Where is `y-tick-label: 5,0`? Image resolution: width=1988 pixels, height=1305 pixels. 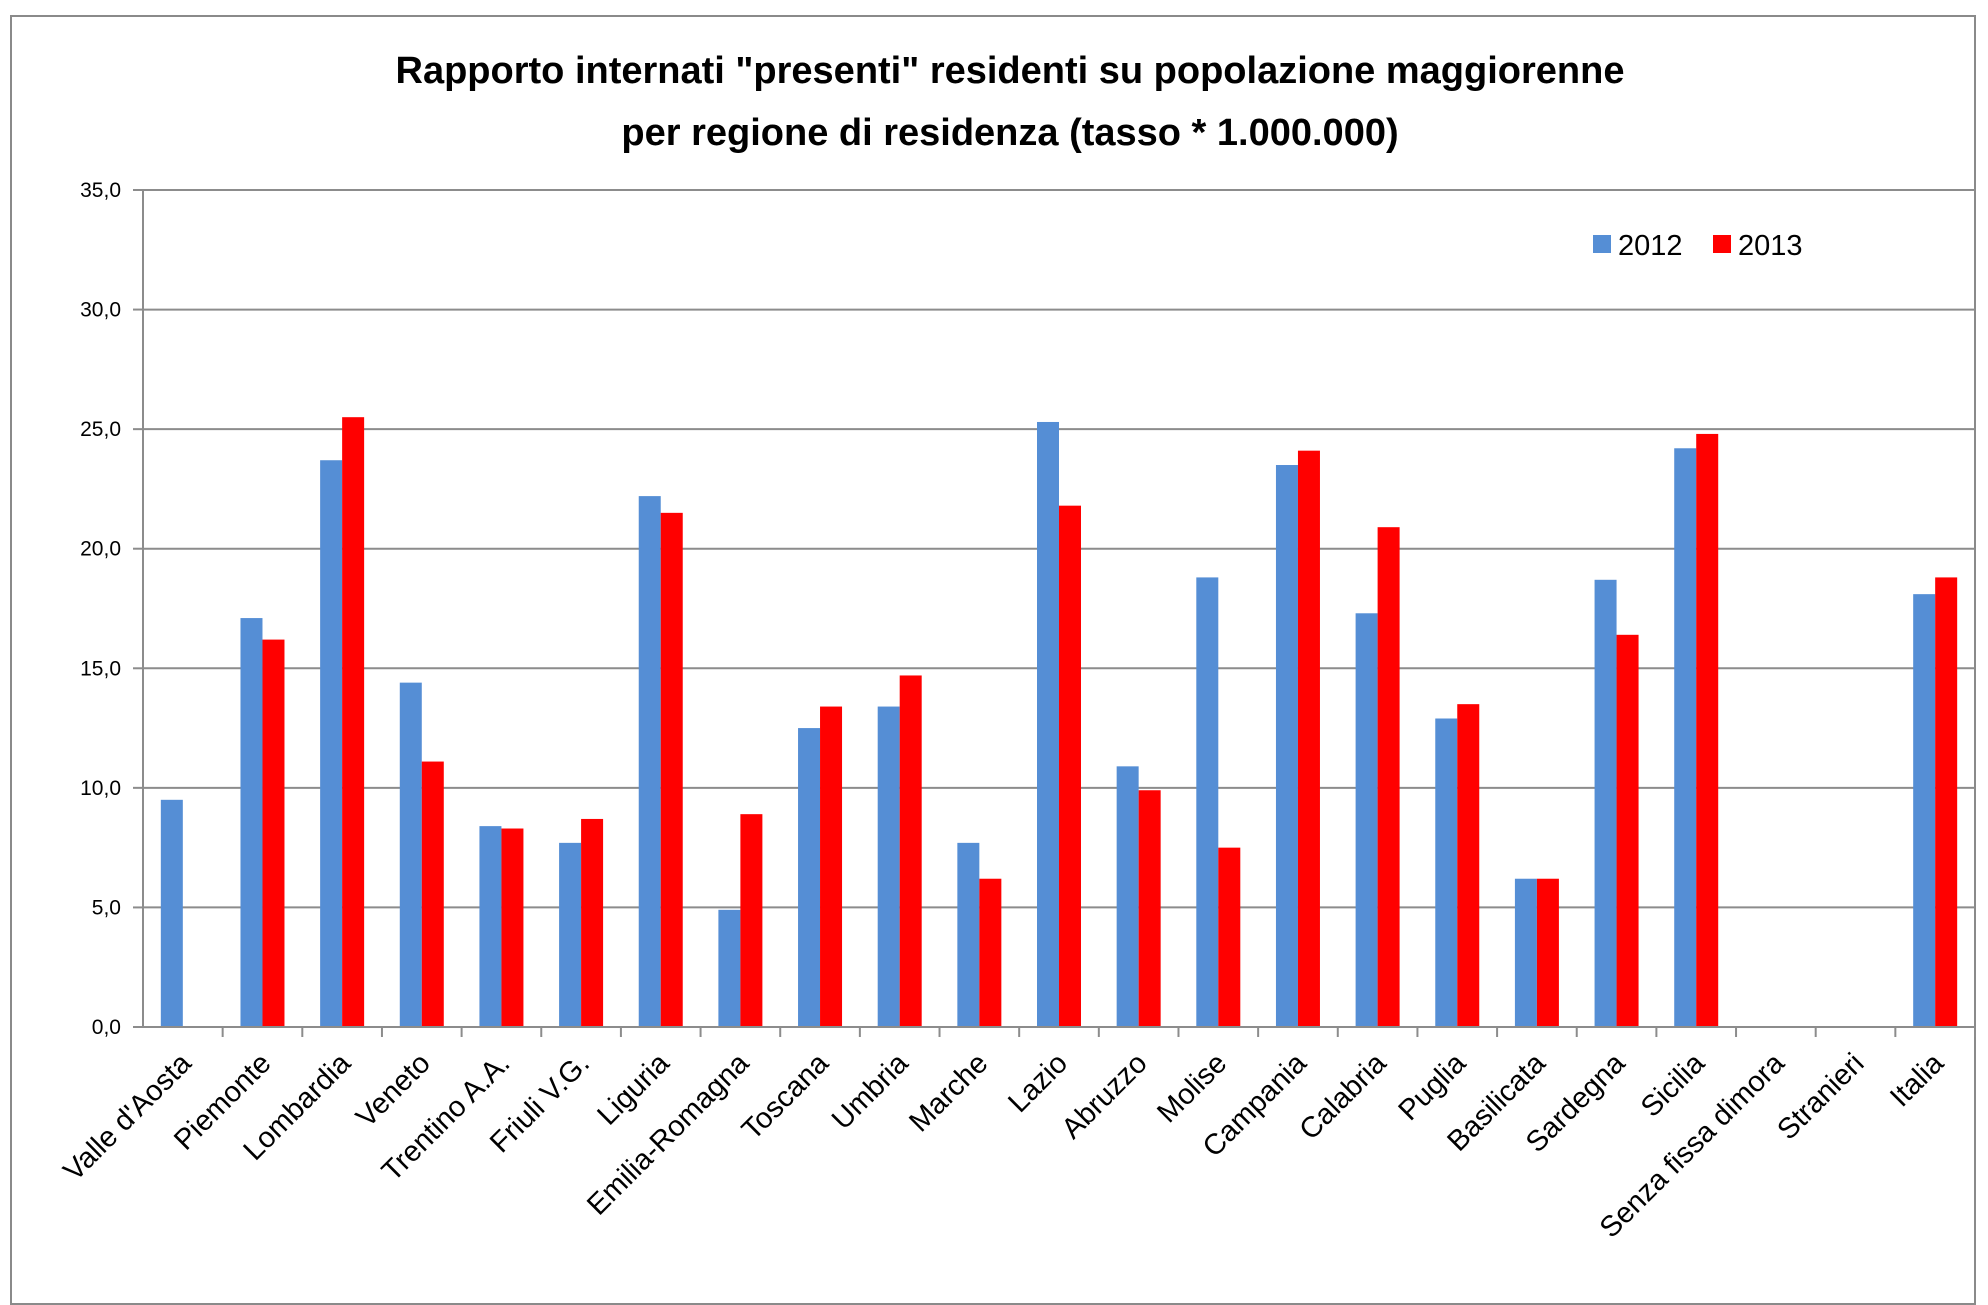
y-tick-label: 5,0 is located at coordinates (106, 907).